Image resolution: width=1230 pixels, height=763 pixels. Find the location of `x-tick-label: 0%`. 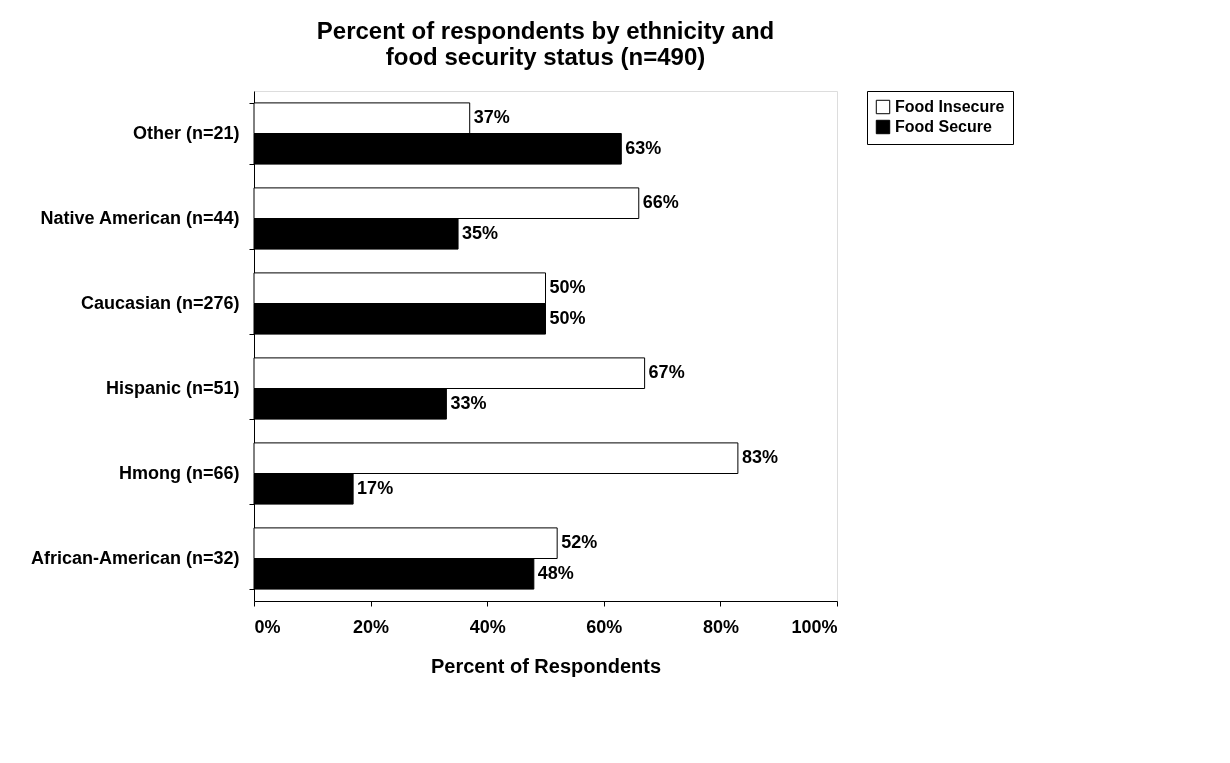

x-tick-label: 0% is located at coordinates (267, 626).